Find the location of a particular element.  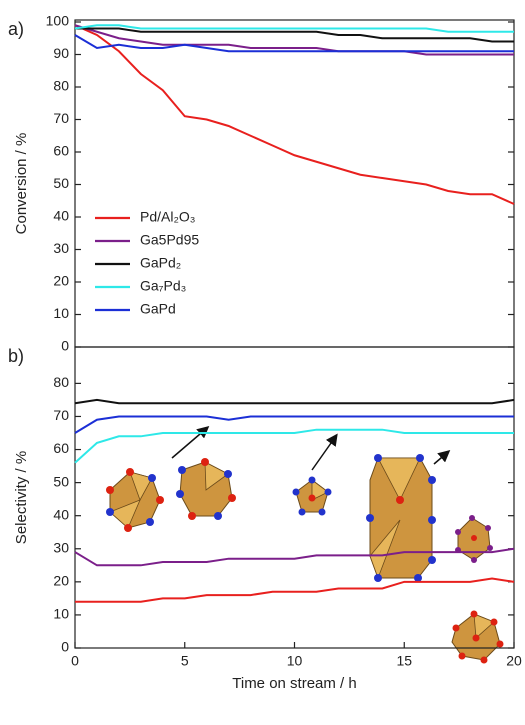

x-axis-label: Time on stream / h is located at coordinates (294, 683).